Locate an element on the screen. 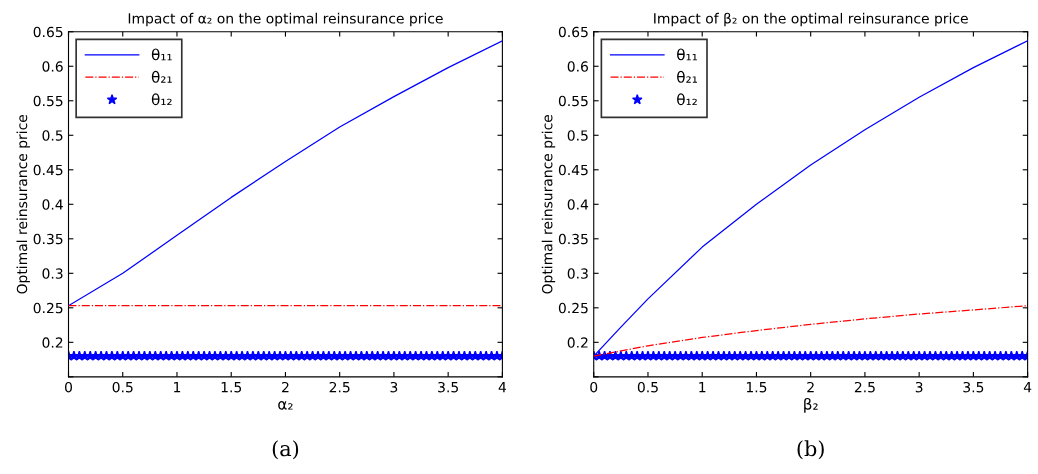 The width and height of the screenshot is (1038, 474). x-axis-title: β₂ is located at coordinates (811, 405).